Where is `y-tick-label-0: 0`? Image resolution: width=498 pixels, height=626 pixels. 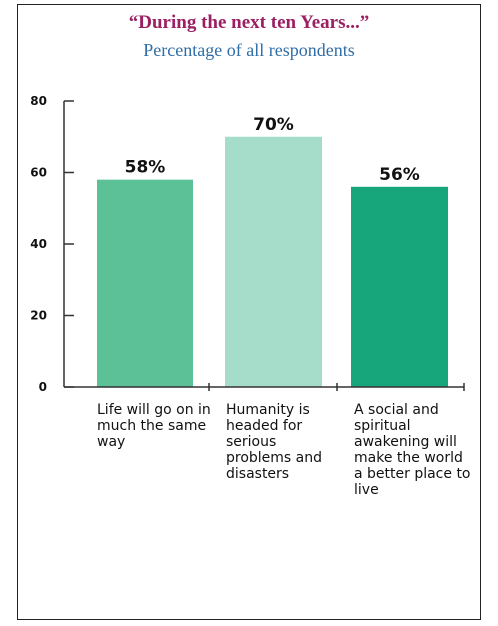 y-tick-label-0: 0 is located at coordinates (43, 387).